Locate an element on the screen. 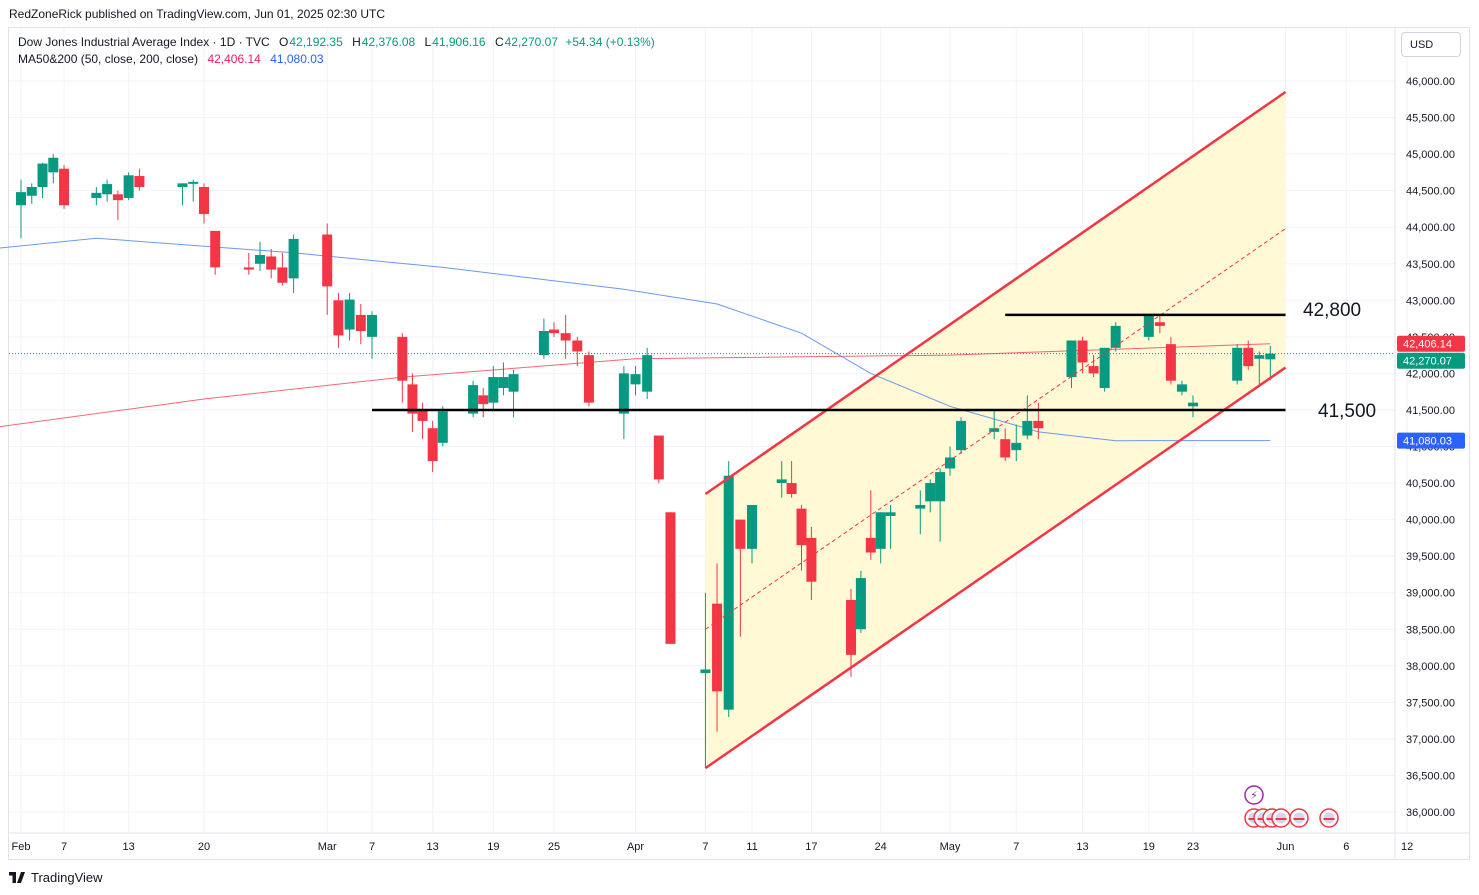 The height and width of the screenshot is (895, 1479). ma200-price-tag-bg is located at coordinates (1431, 343).